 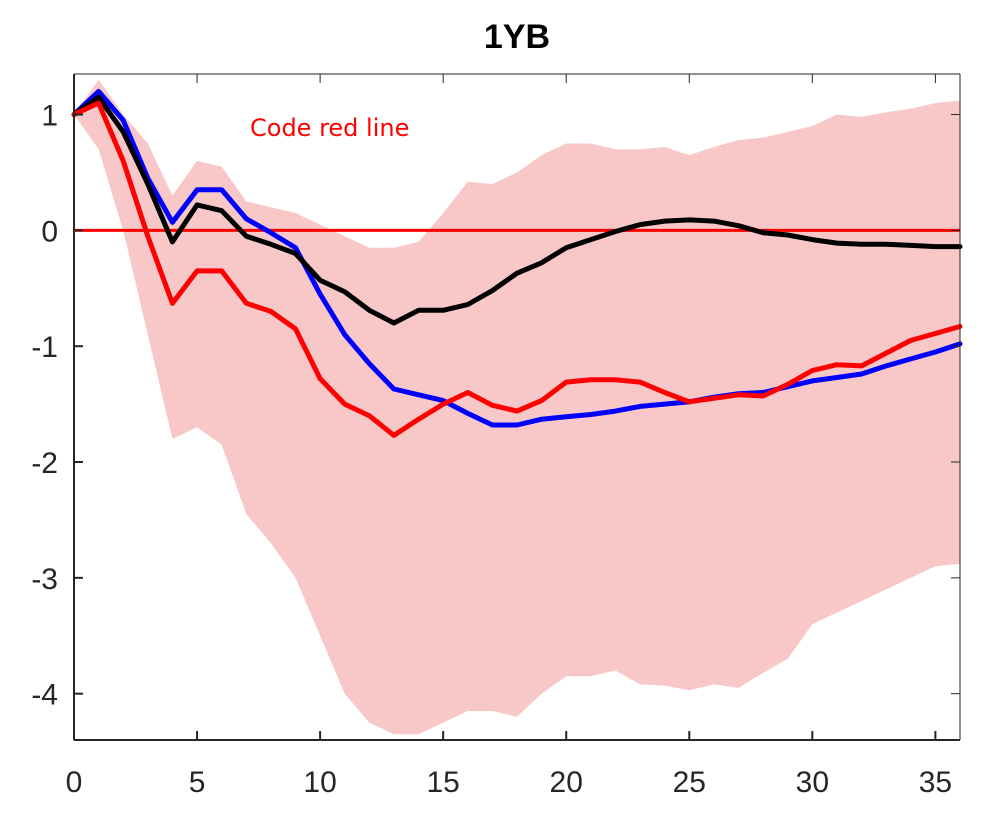 What do you see at coordinates (44, 695) in the screenshot?
I see `y-tick-label: -4` at bounding box center [44, 695].